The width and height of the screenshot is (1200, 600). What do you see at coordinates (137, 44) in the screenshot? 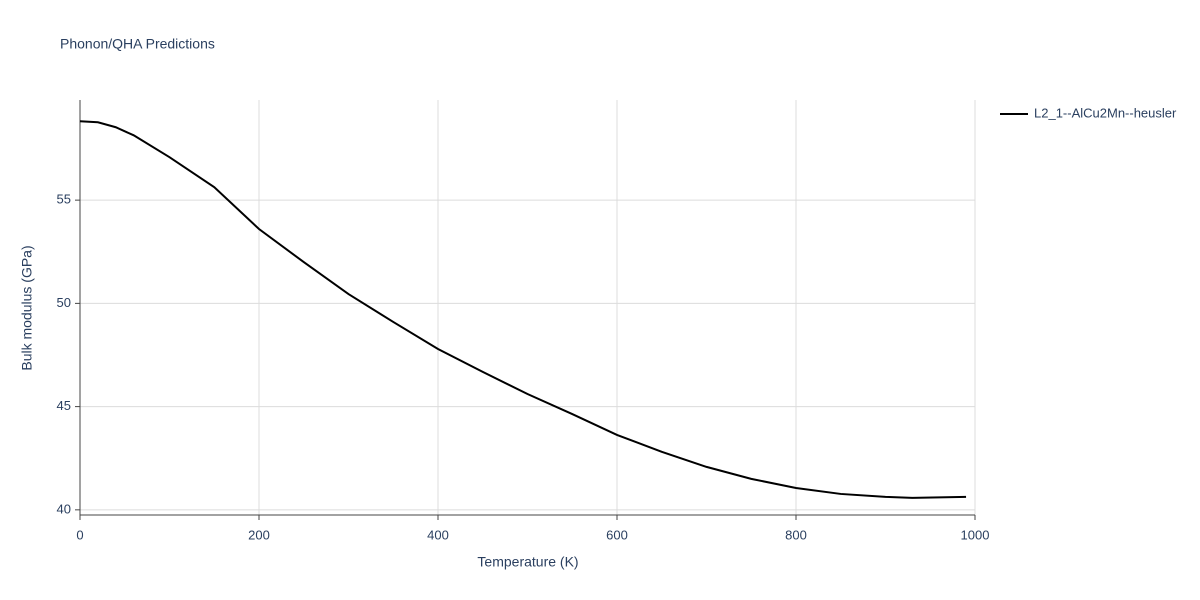
I see `chart-title: Phonon/QHA Predictions` at bounding box center [137, 44].